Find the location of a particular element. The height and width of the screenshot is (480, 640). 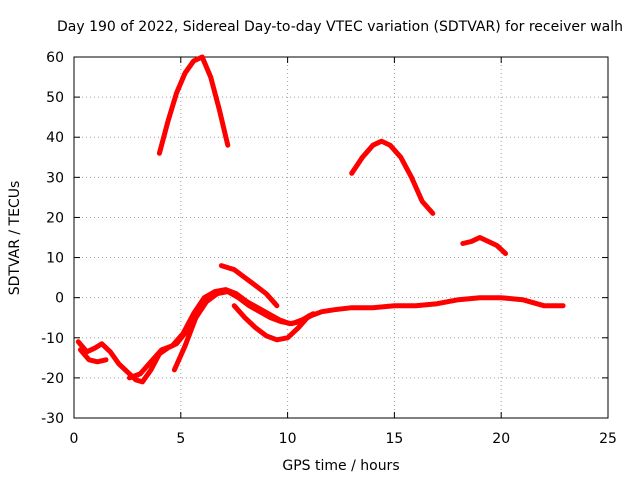

x-tick-label: 15 is located at coordinates (394, 439).